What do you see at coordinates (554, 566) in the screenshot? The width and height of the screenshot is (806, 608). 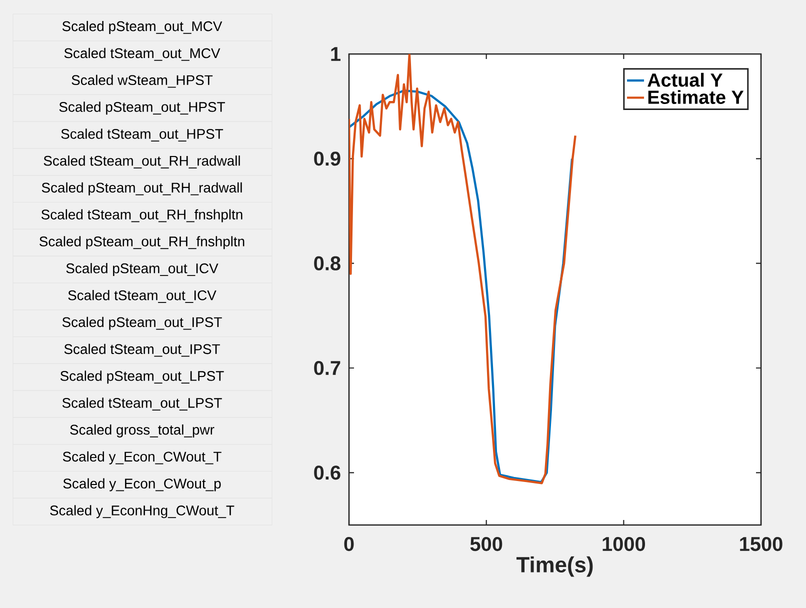 I see `x-axis-title: Time(s)` at bounding box center [554, 566].